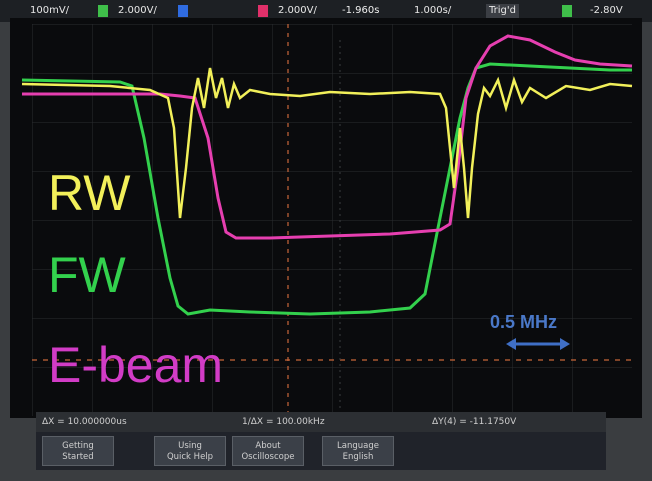  I want to click on getting-started-softkey: Getting Started, so click(78, 451).